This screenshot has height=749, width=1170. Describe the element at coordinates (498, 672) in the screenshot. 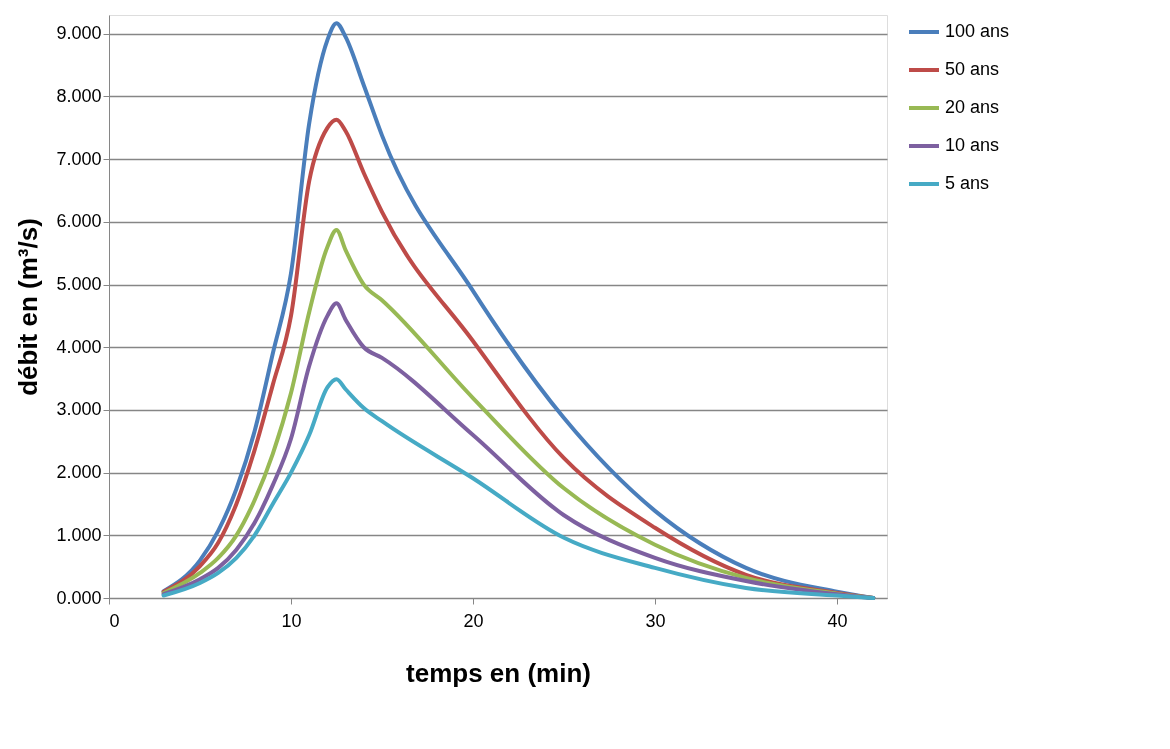

I see `x-axis-title: temps en (min)` at that location.